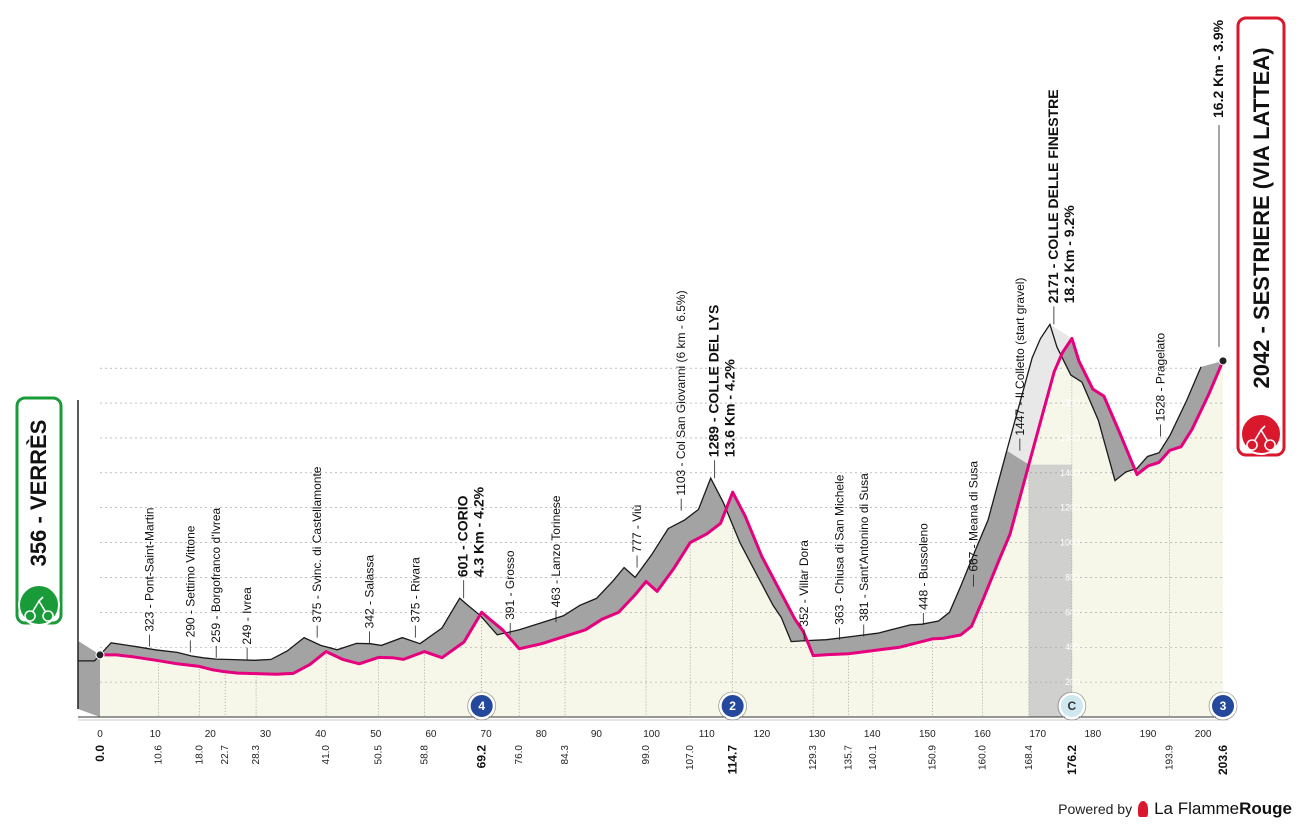 Image resolution: width=1300 pixels, height=825 pixels. Describe the element at coordinates (510, 585) in the screenshot. I see `waypoint-label: 391 - Grosso` at that location.